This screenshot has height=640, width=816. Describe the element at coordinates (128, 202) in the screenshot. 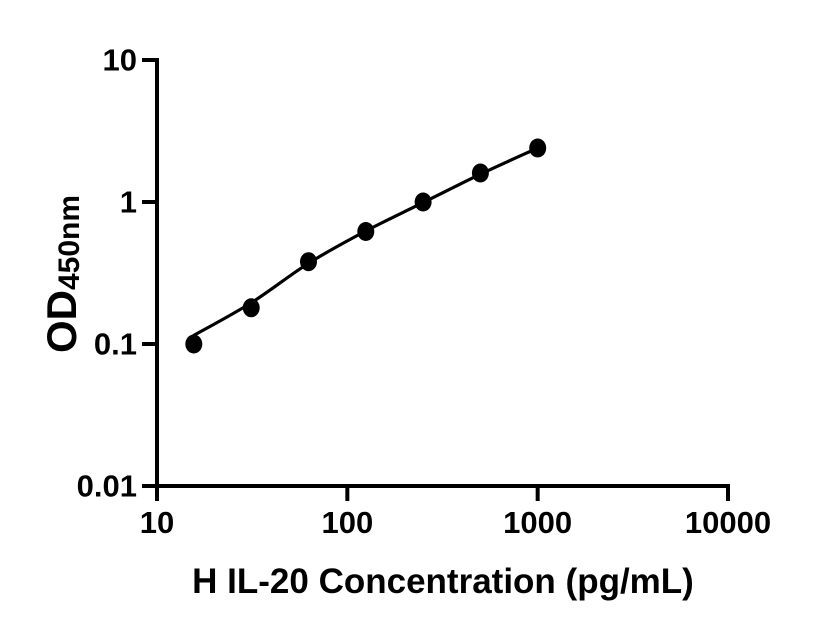

I see `y-tick-label: 1` at that location.